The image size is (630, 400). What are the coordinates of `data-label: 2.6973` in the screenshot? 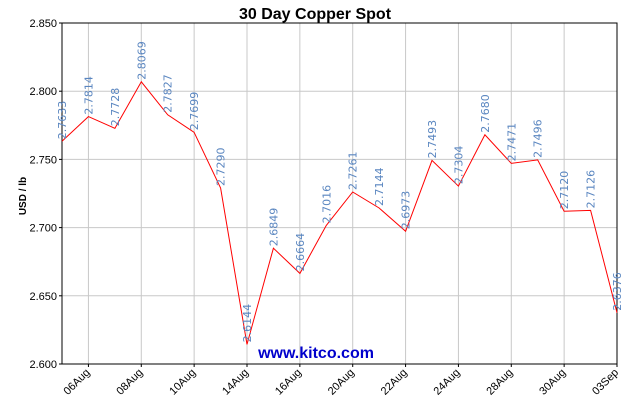 It's located at (406, 210).